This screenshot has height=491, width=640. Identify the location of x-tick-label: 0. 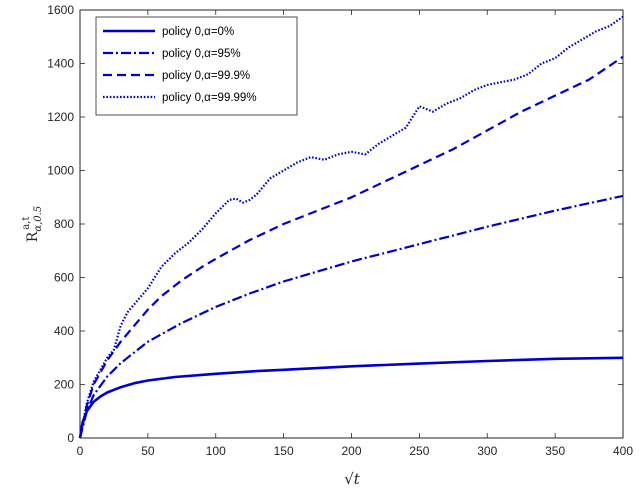
(80, 451).